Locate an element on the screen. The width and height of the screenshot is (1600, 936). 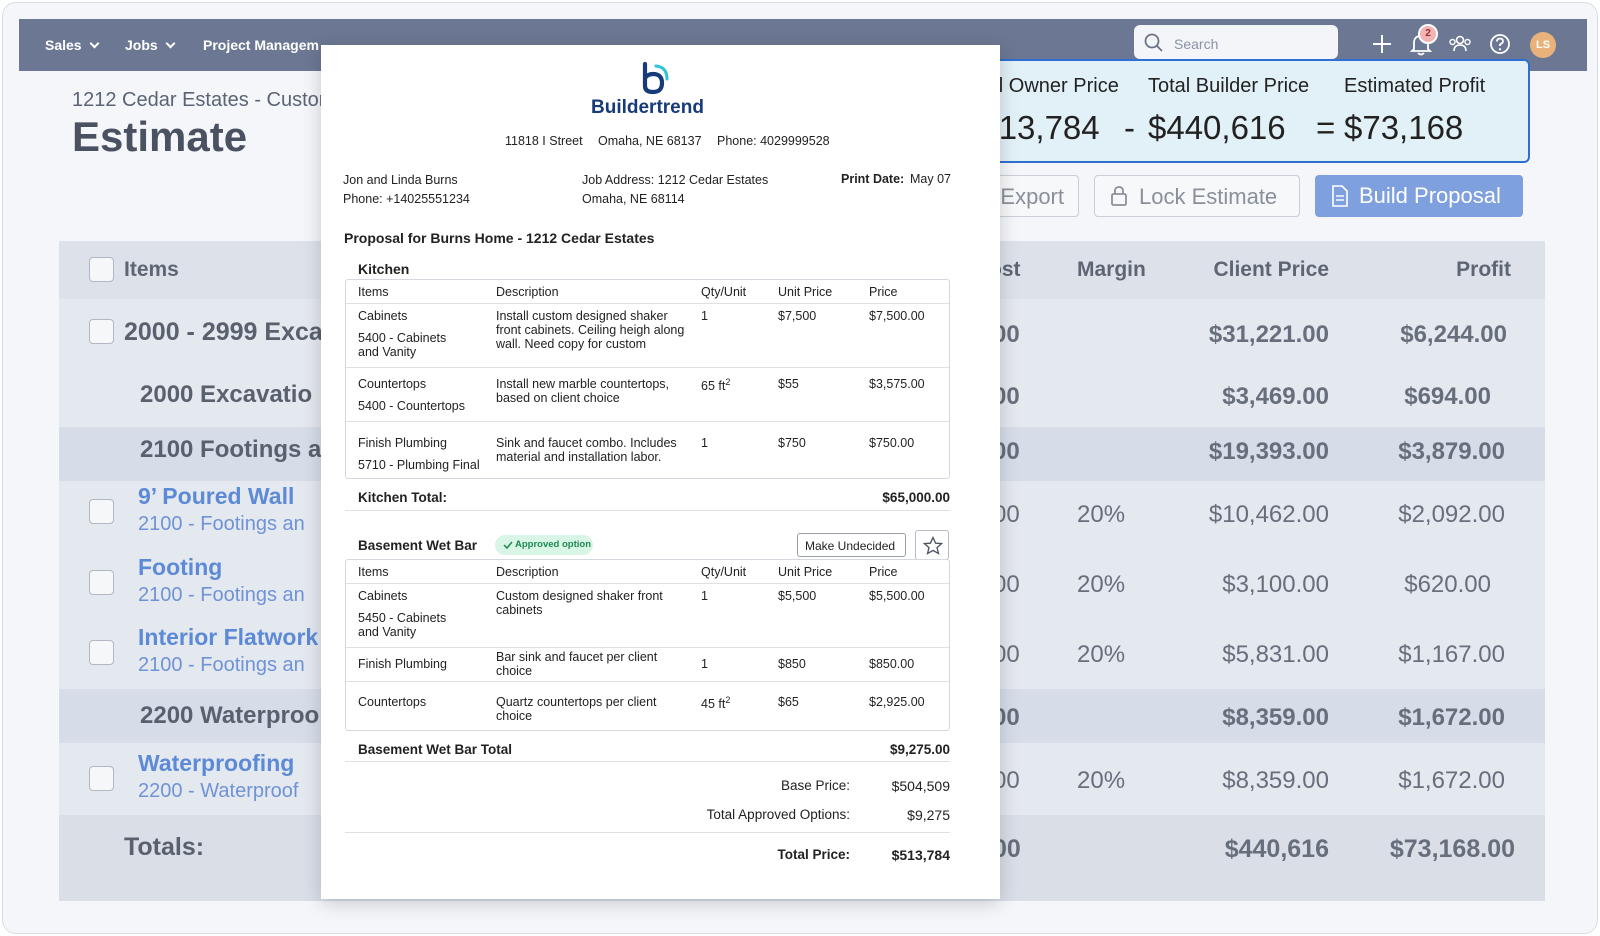
nav-jobs: Jobs is located at coordinates (150, 45).